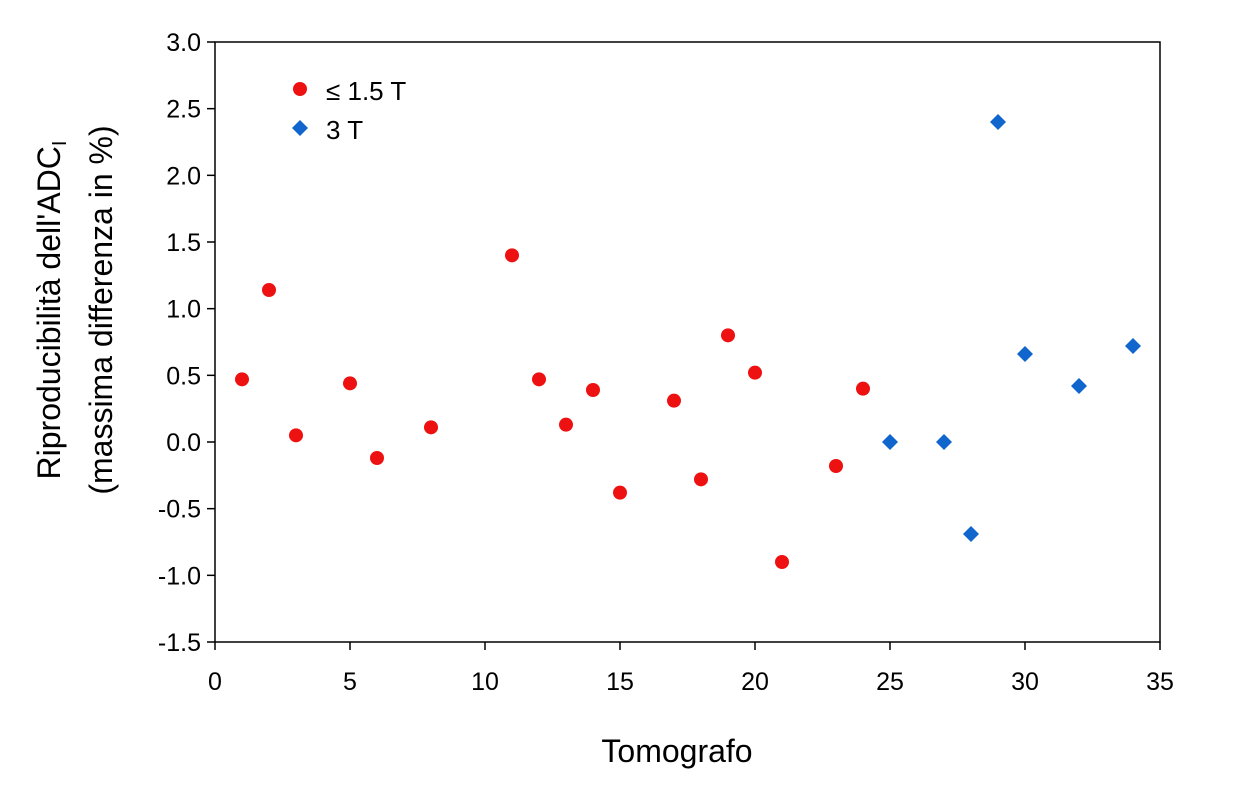 This screenshot has width=1254, height=797. What do you see at coordinates (485, 682) in the screenshot?
I see `x-tick-label: 10` at bounding box center [485, 682].